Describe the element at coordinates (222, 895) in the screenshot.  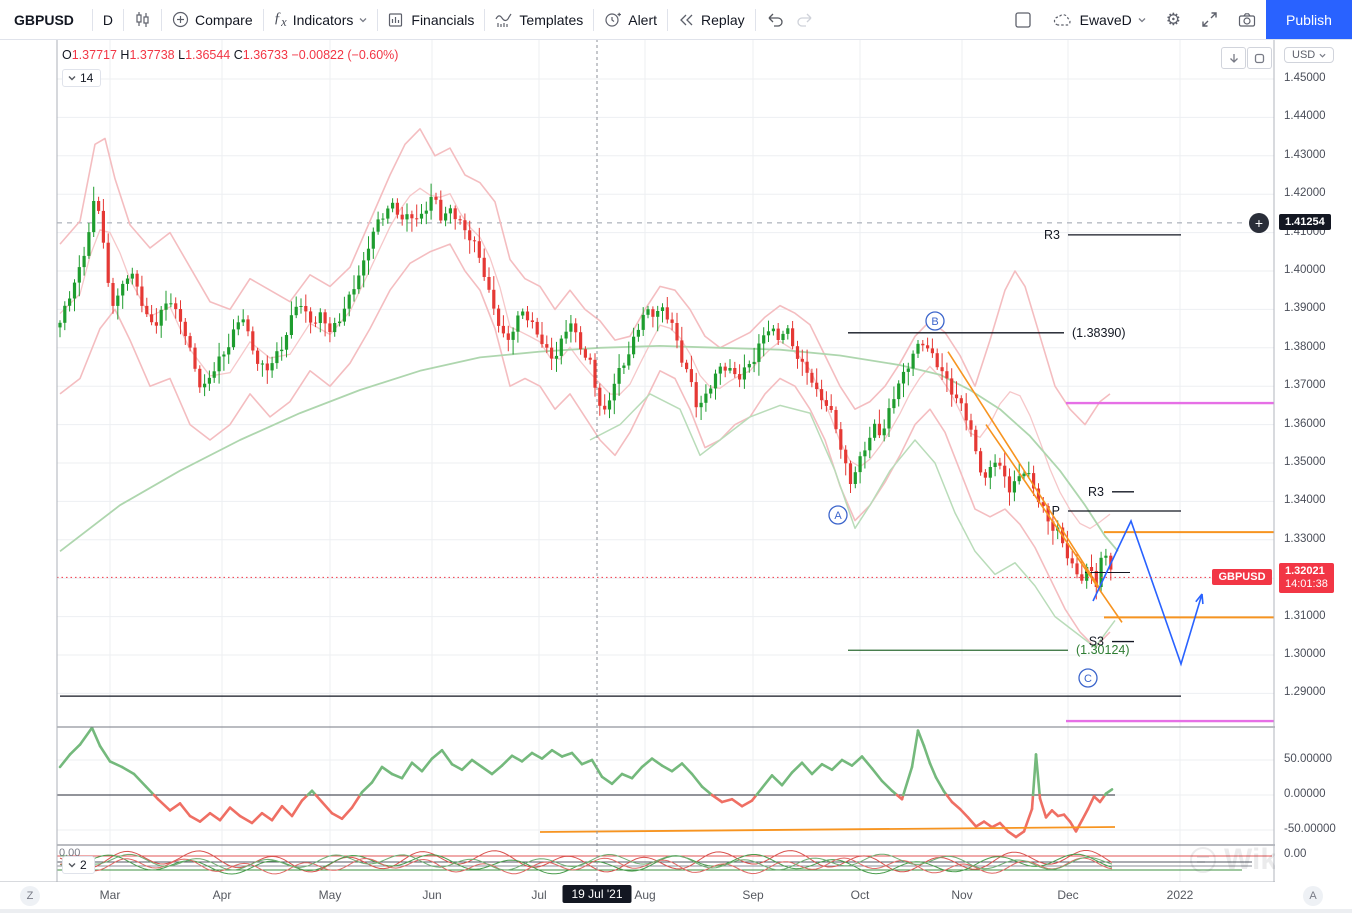
I see `month-label: Apr` at that location.